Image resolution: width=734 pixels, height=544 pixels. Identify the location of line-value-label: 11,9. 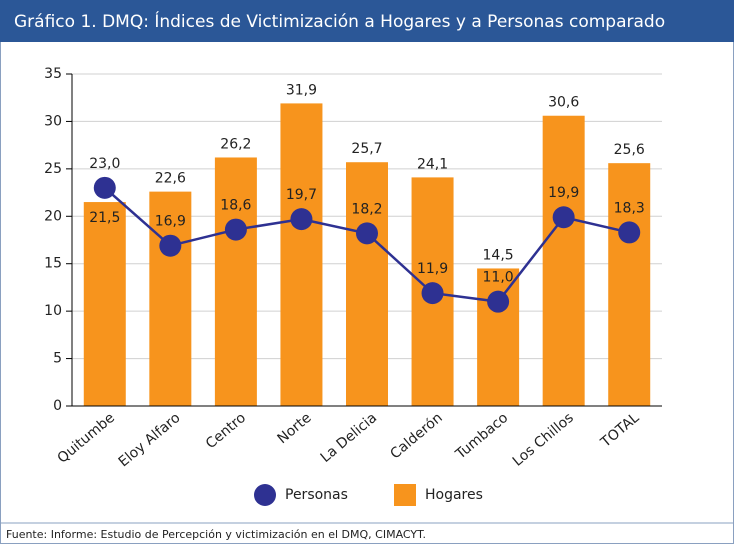
(432, 269).